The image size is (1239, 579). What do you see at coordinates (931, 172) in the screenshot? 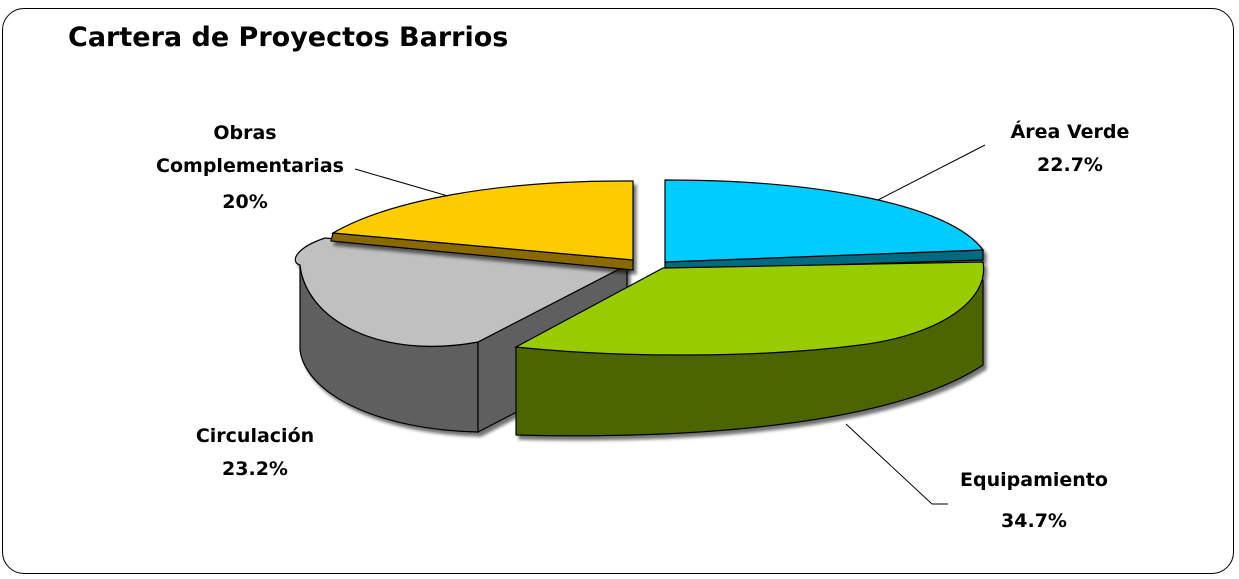
I see `leader-line-area-verde` at bounding box center [931, 172].